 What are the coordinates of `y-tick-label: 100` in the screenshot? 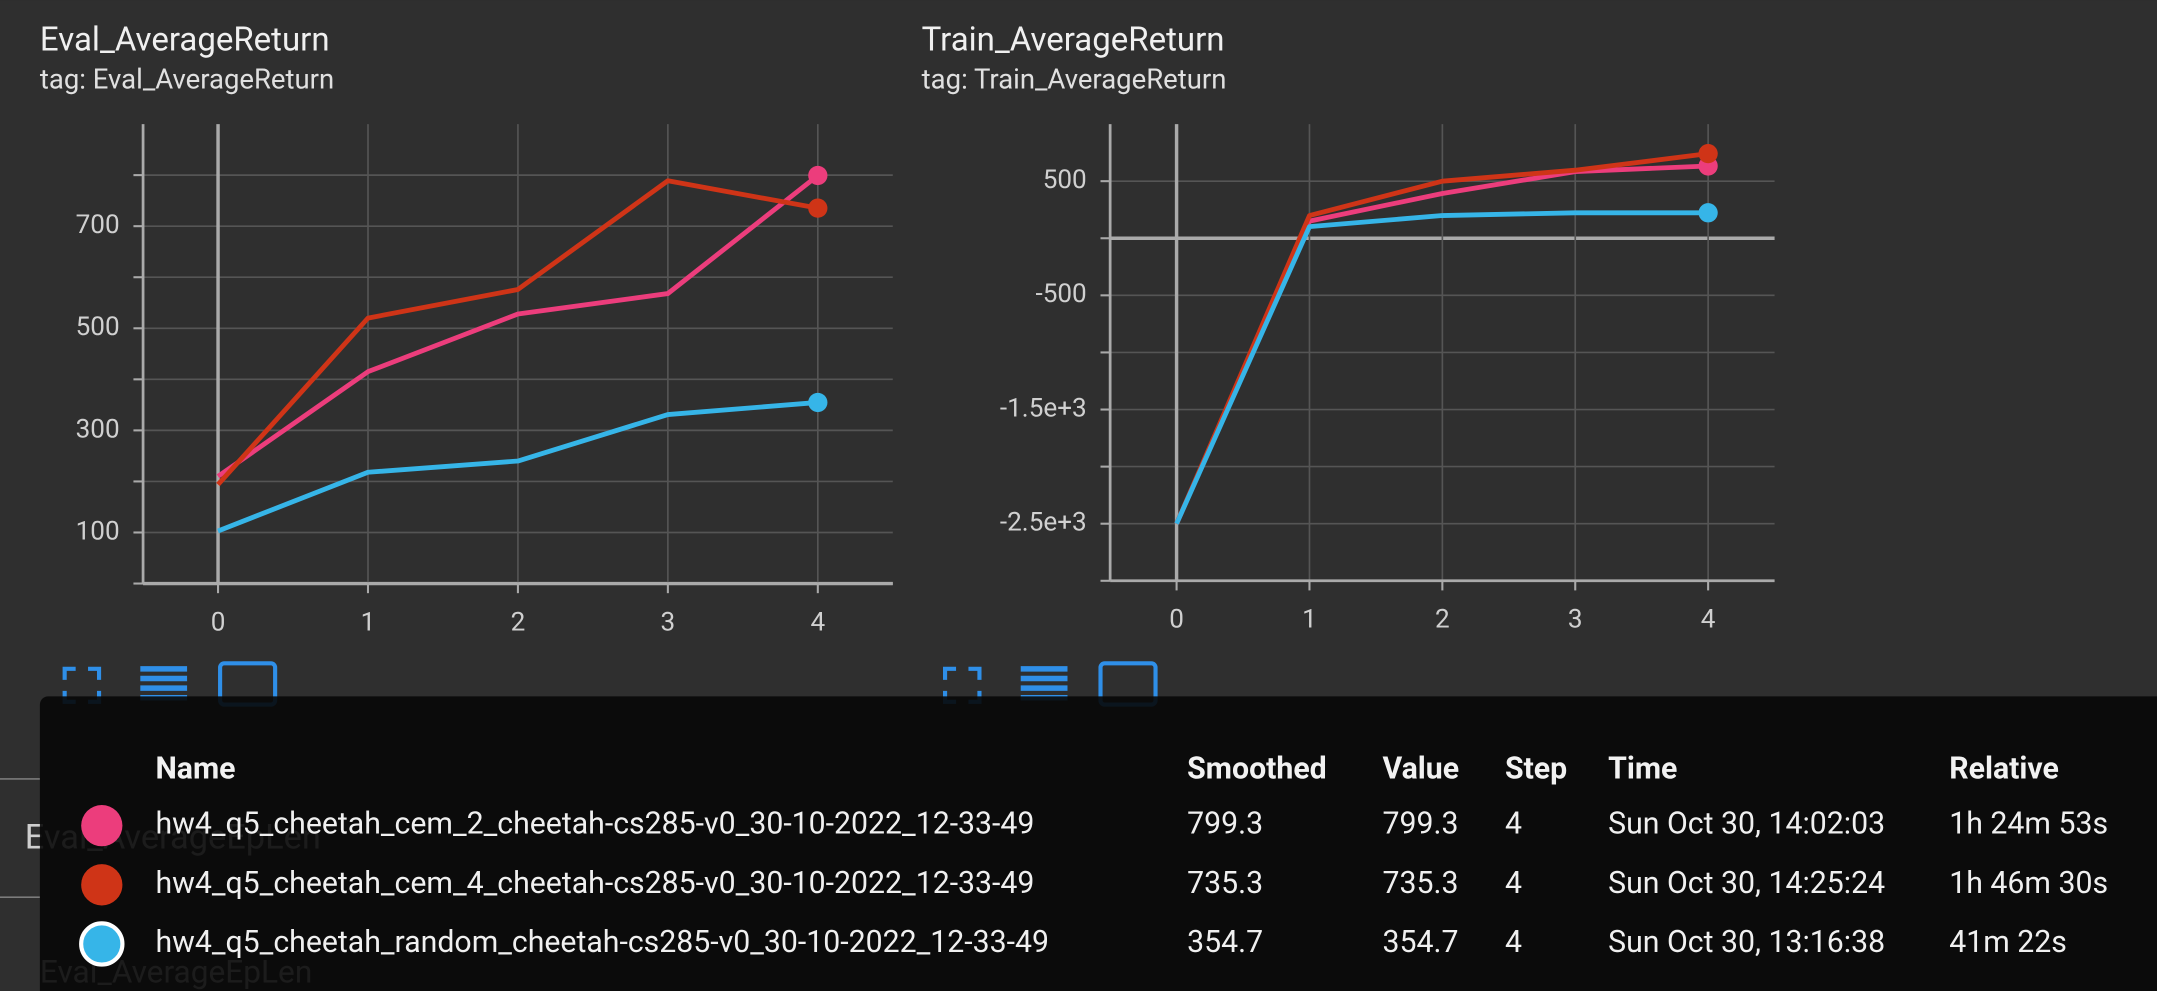 It's located at (98, 531).